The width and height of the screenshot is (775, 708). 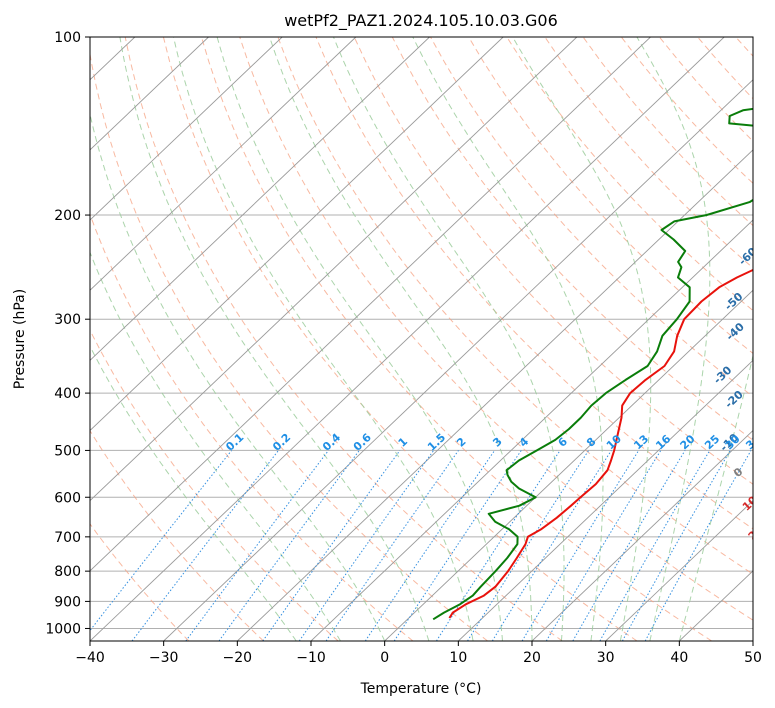 What do you see at coordinates (524, 442) in the screenshot?
I see `mixing-ratio-label: 4` at bounding box center [524, 442].